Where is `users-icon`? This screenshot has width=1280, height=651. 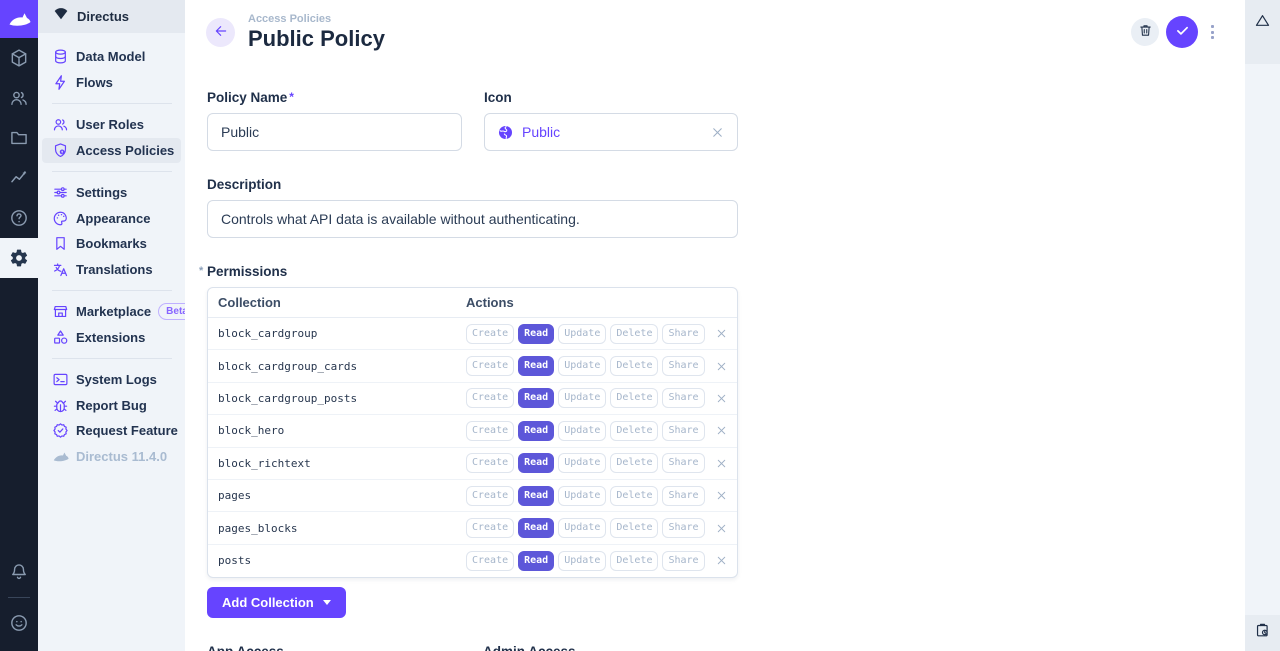
users-icon is located at coordinates (19, 98).